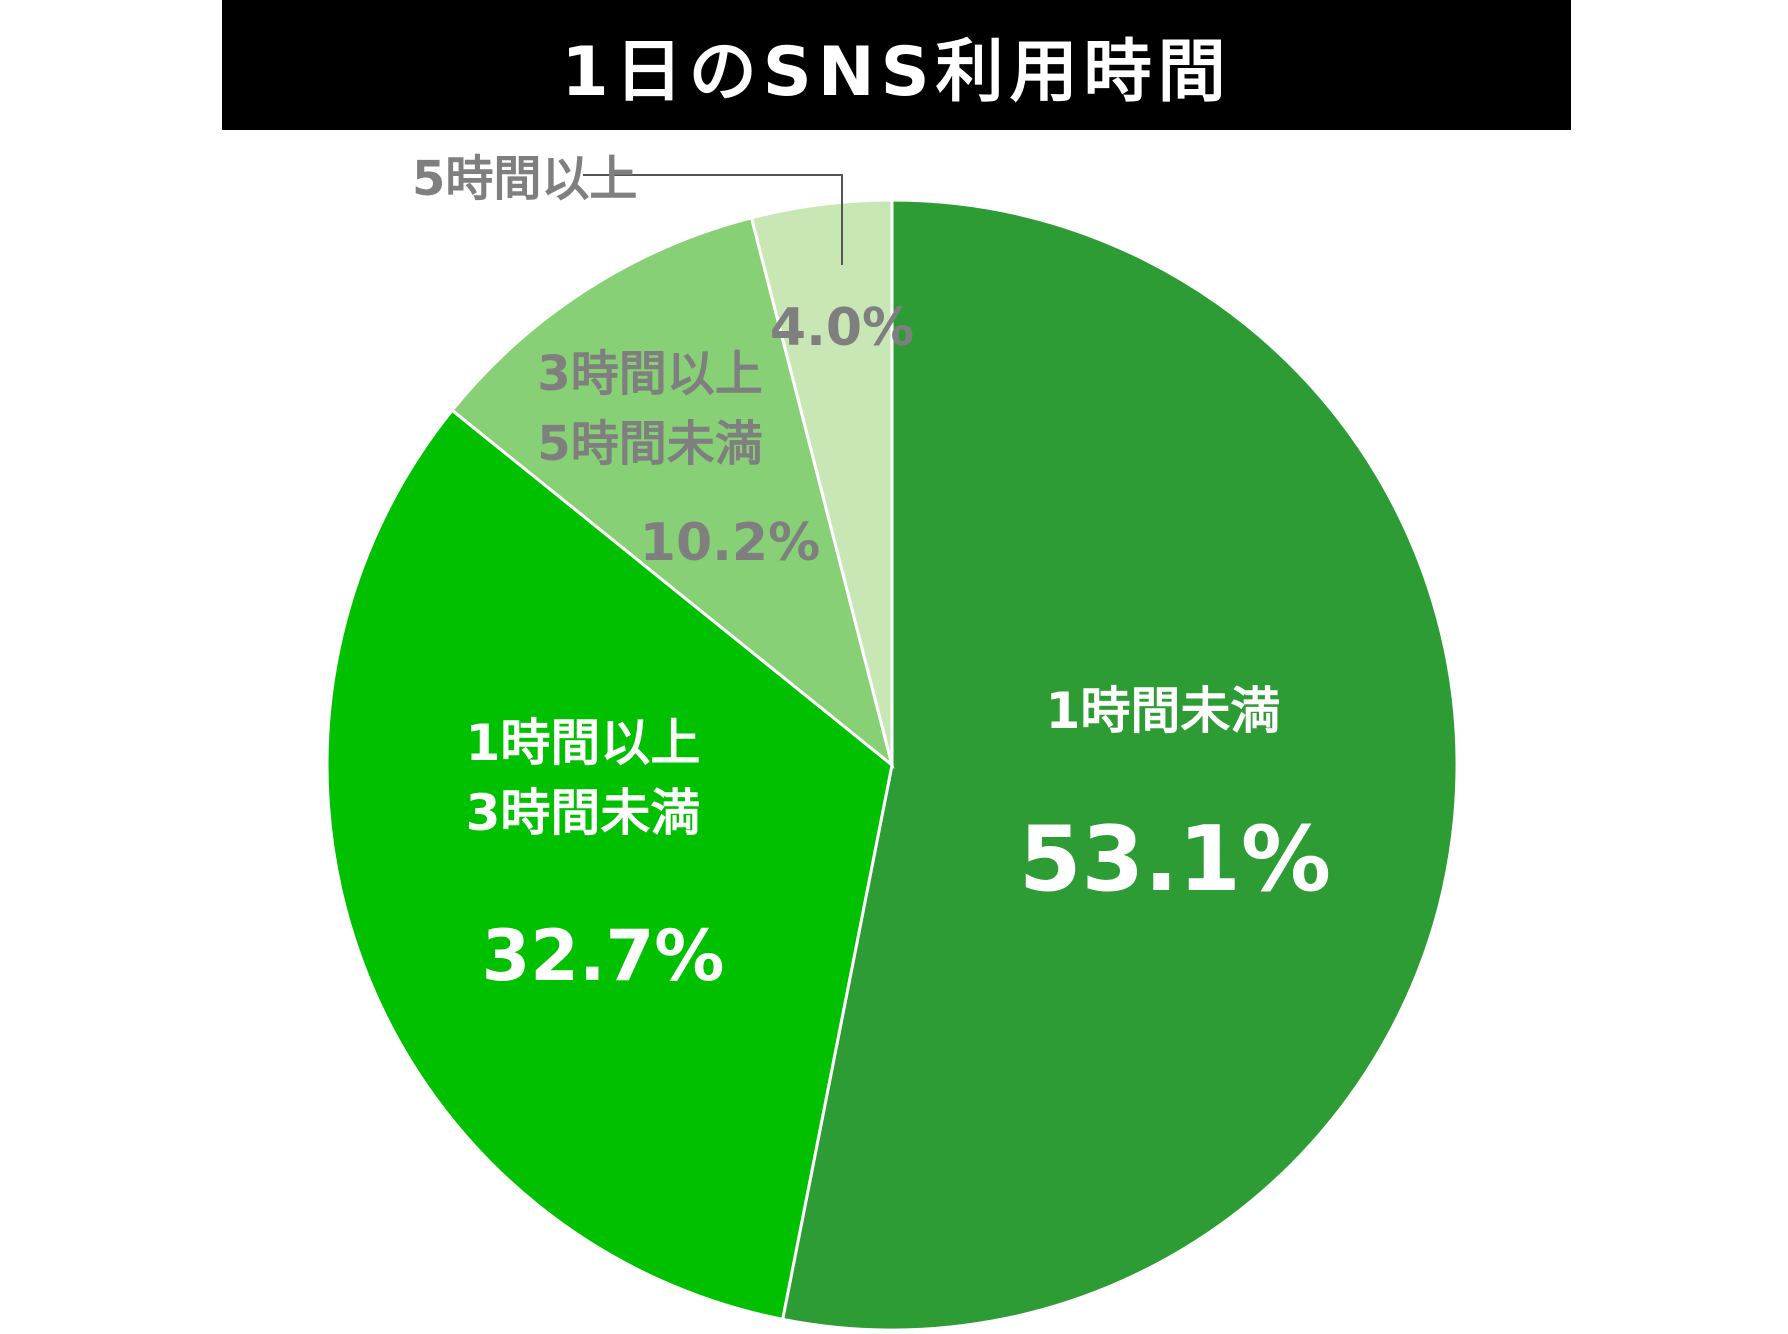 The image size is (1788, 1334). What do you see at coordinates (603, 956) in the screenshot?
I see `slice-value-label: 32.7%` at bounding box center [603, 956].